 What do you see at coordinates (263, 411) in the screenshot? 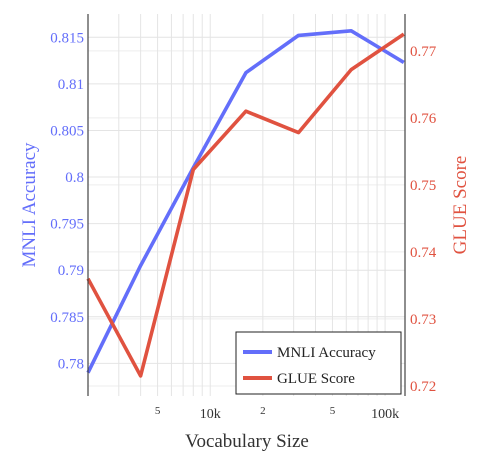
I see `x-tick-label: 2` at bounding box center [263, 411].